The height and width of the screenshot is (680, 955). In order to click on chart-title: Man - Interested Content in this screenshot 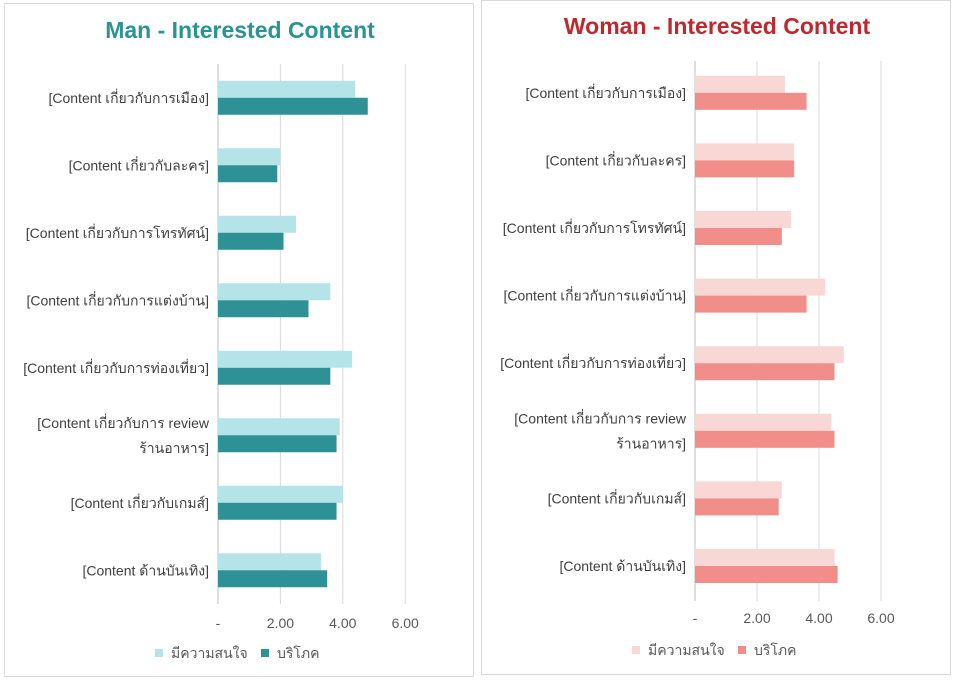, I will do `click(240, 30)`.